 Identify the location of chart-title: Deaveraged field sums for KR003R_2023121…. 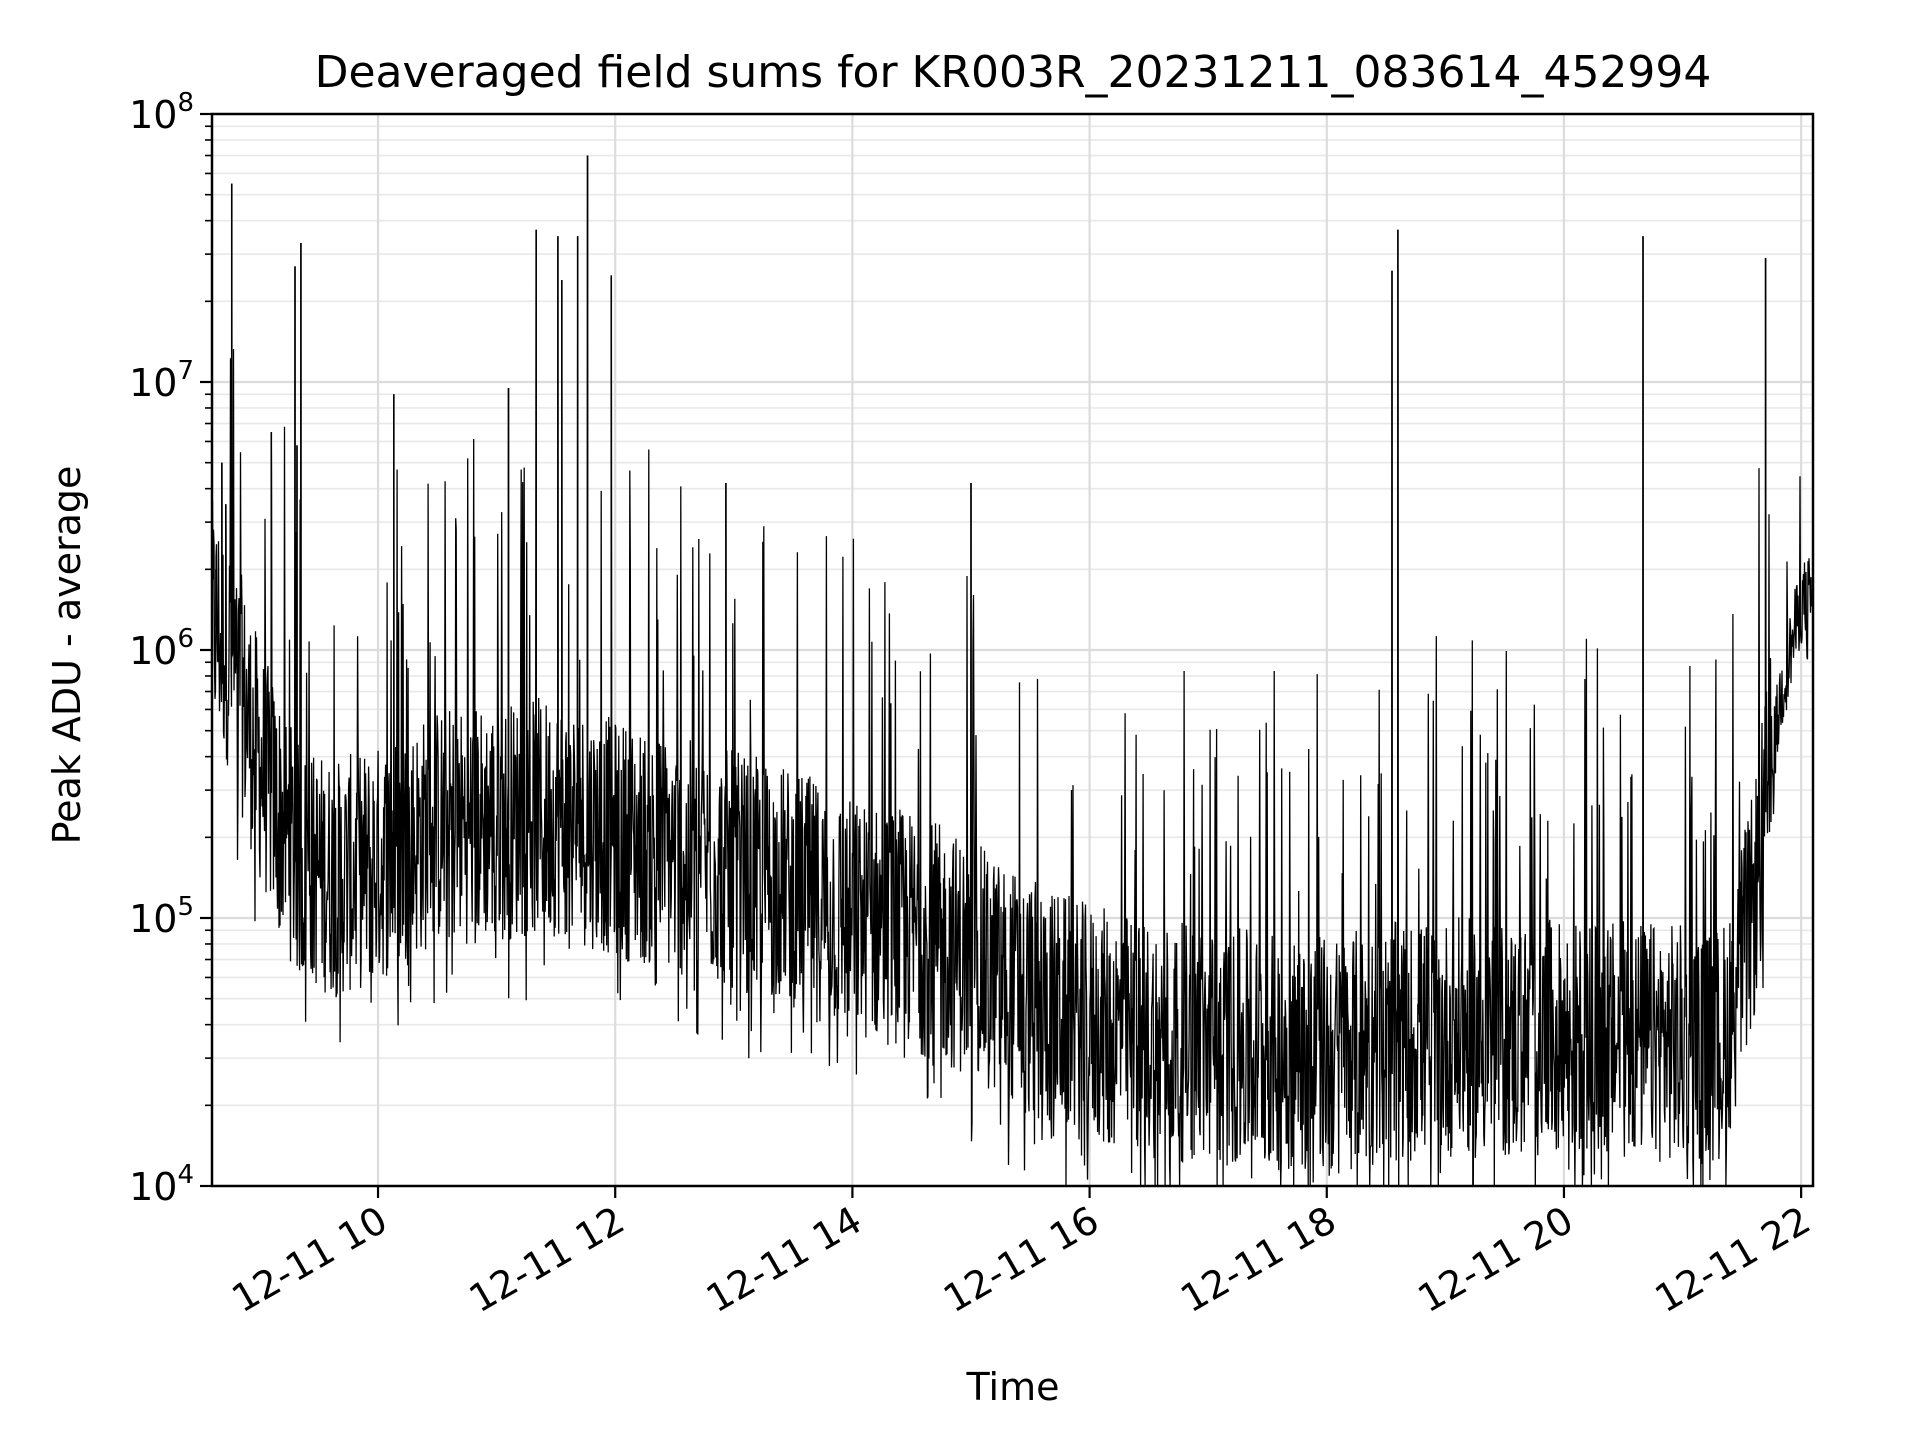
(1013, 72).